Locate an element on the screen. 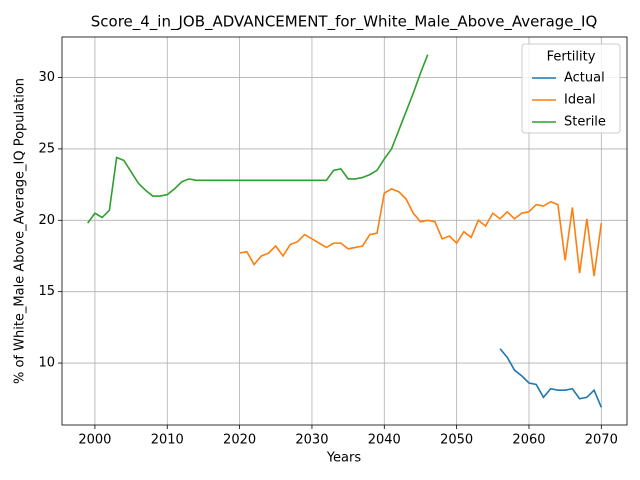 This screenshot has width=640, height=480. y-tick-label: 20 is located at coordinates (46, 220).